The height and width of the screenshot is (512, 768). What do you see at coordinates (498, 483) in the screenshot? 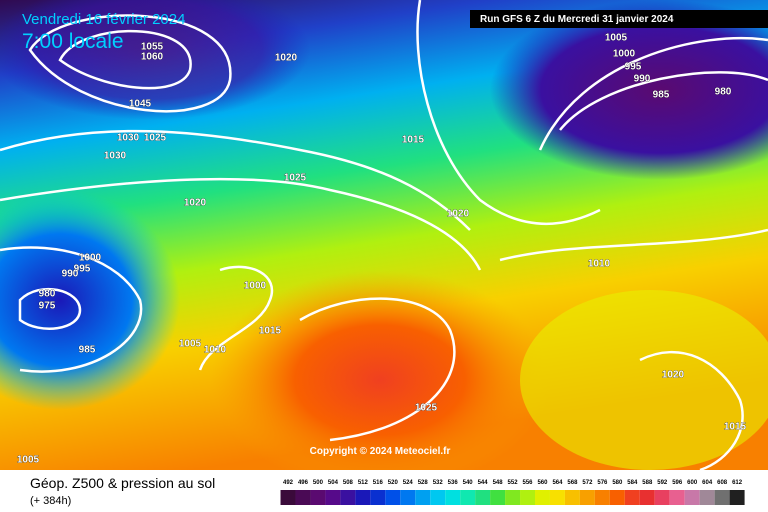
I see `colorbar-label: 548` at bounding box center [498, 483].